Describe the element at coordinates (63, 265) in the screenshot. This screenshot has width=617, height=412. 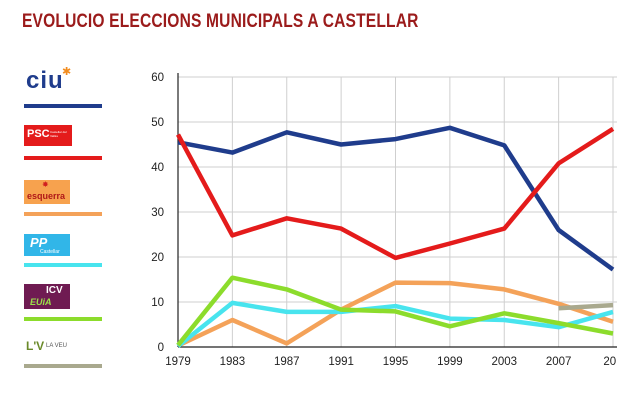
I see `legend-line-pp` at that location.